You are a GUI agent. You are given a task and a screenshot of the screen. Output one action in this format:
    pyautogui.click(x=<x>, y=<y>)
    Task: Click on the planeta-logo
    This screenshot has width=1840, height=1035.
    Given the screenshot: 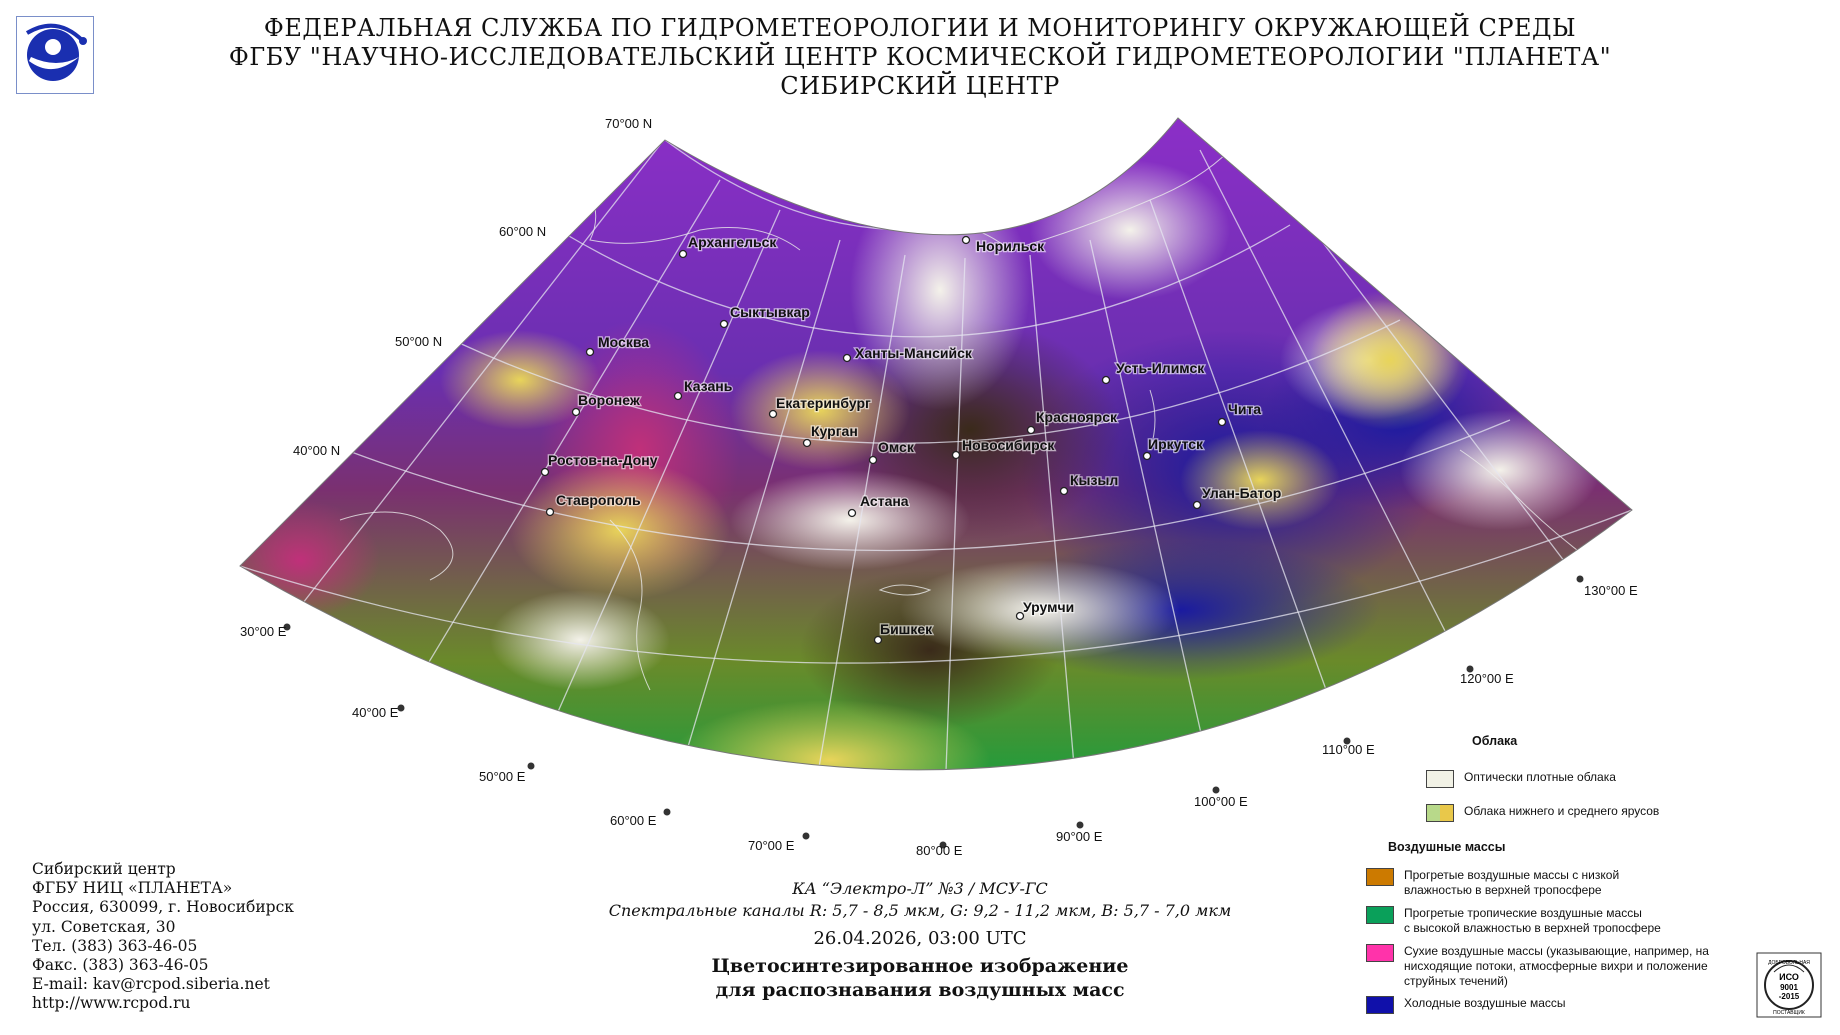 What is the action you would take?
    pyautogui.click(x=55, y=55)
    